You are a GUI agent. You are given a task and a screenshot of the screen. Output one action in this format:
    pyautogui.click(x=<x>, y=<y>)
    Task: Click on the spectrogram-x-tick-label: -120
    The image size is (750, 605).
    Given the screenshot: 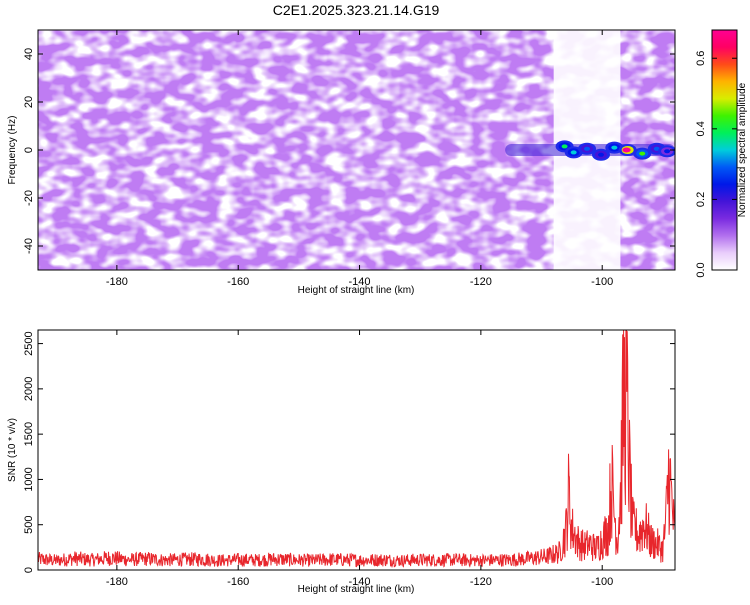 What is the action you would take?
    pyautogui.click(x=481, y=282)
    